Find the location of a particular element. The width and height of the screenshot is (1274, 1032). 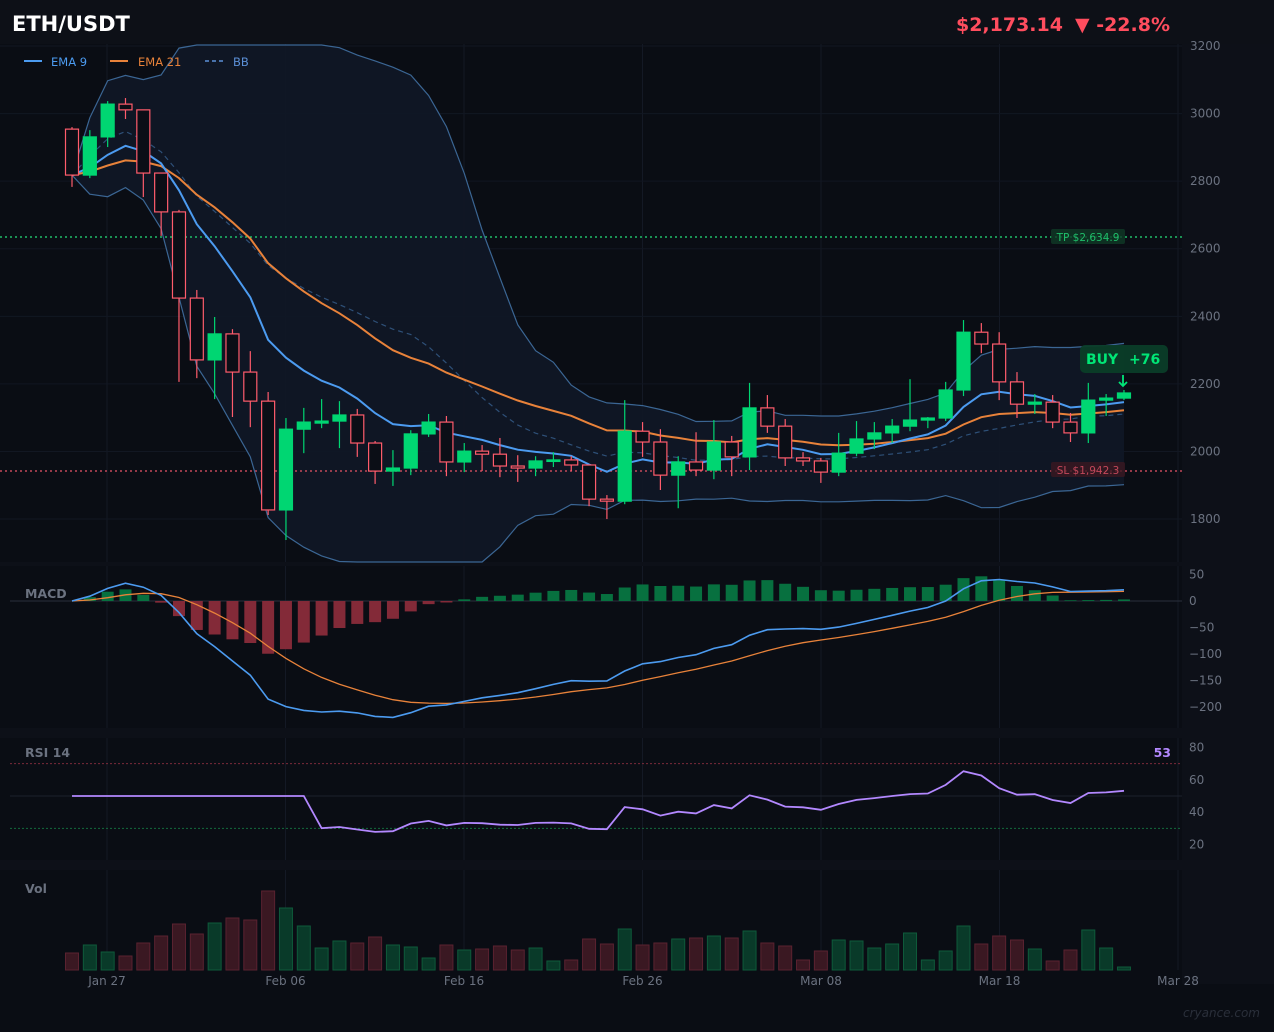

macd-pane is located at coordinates (596, 647).